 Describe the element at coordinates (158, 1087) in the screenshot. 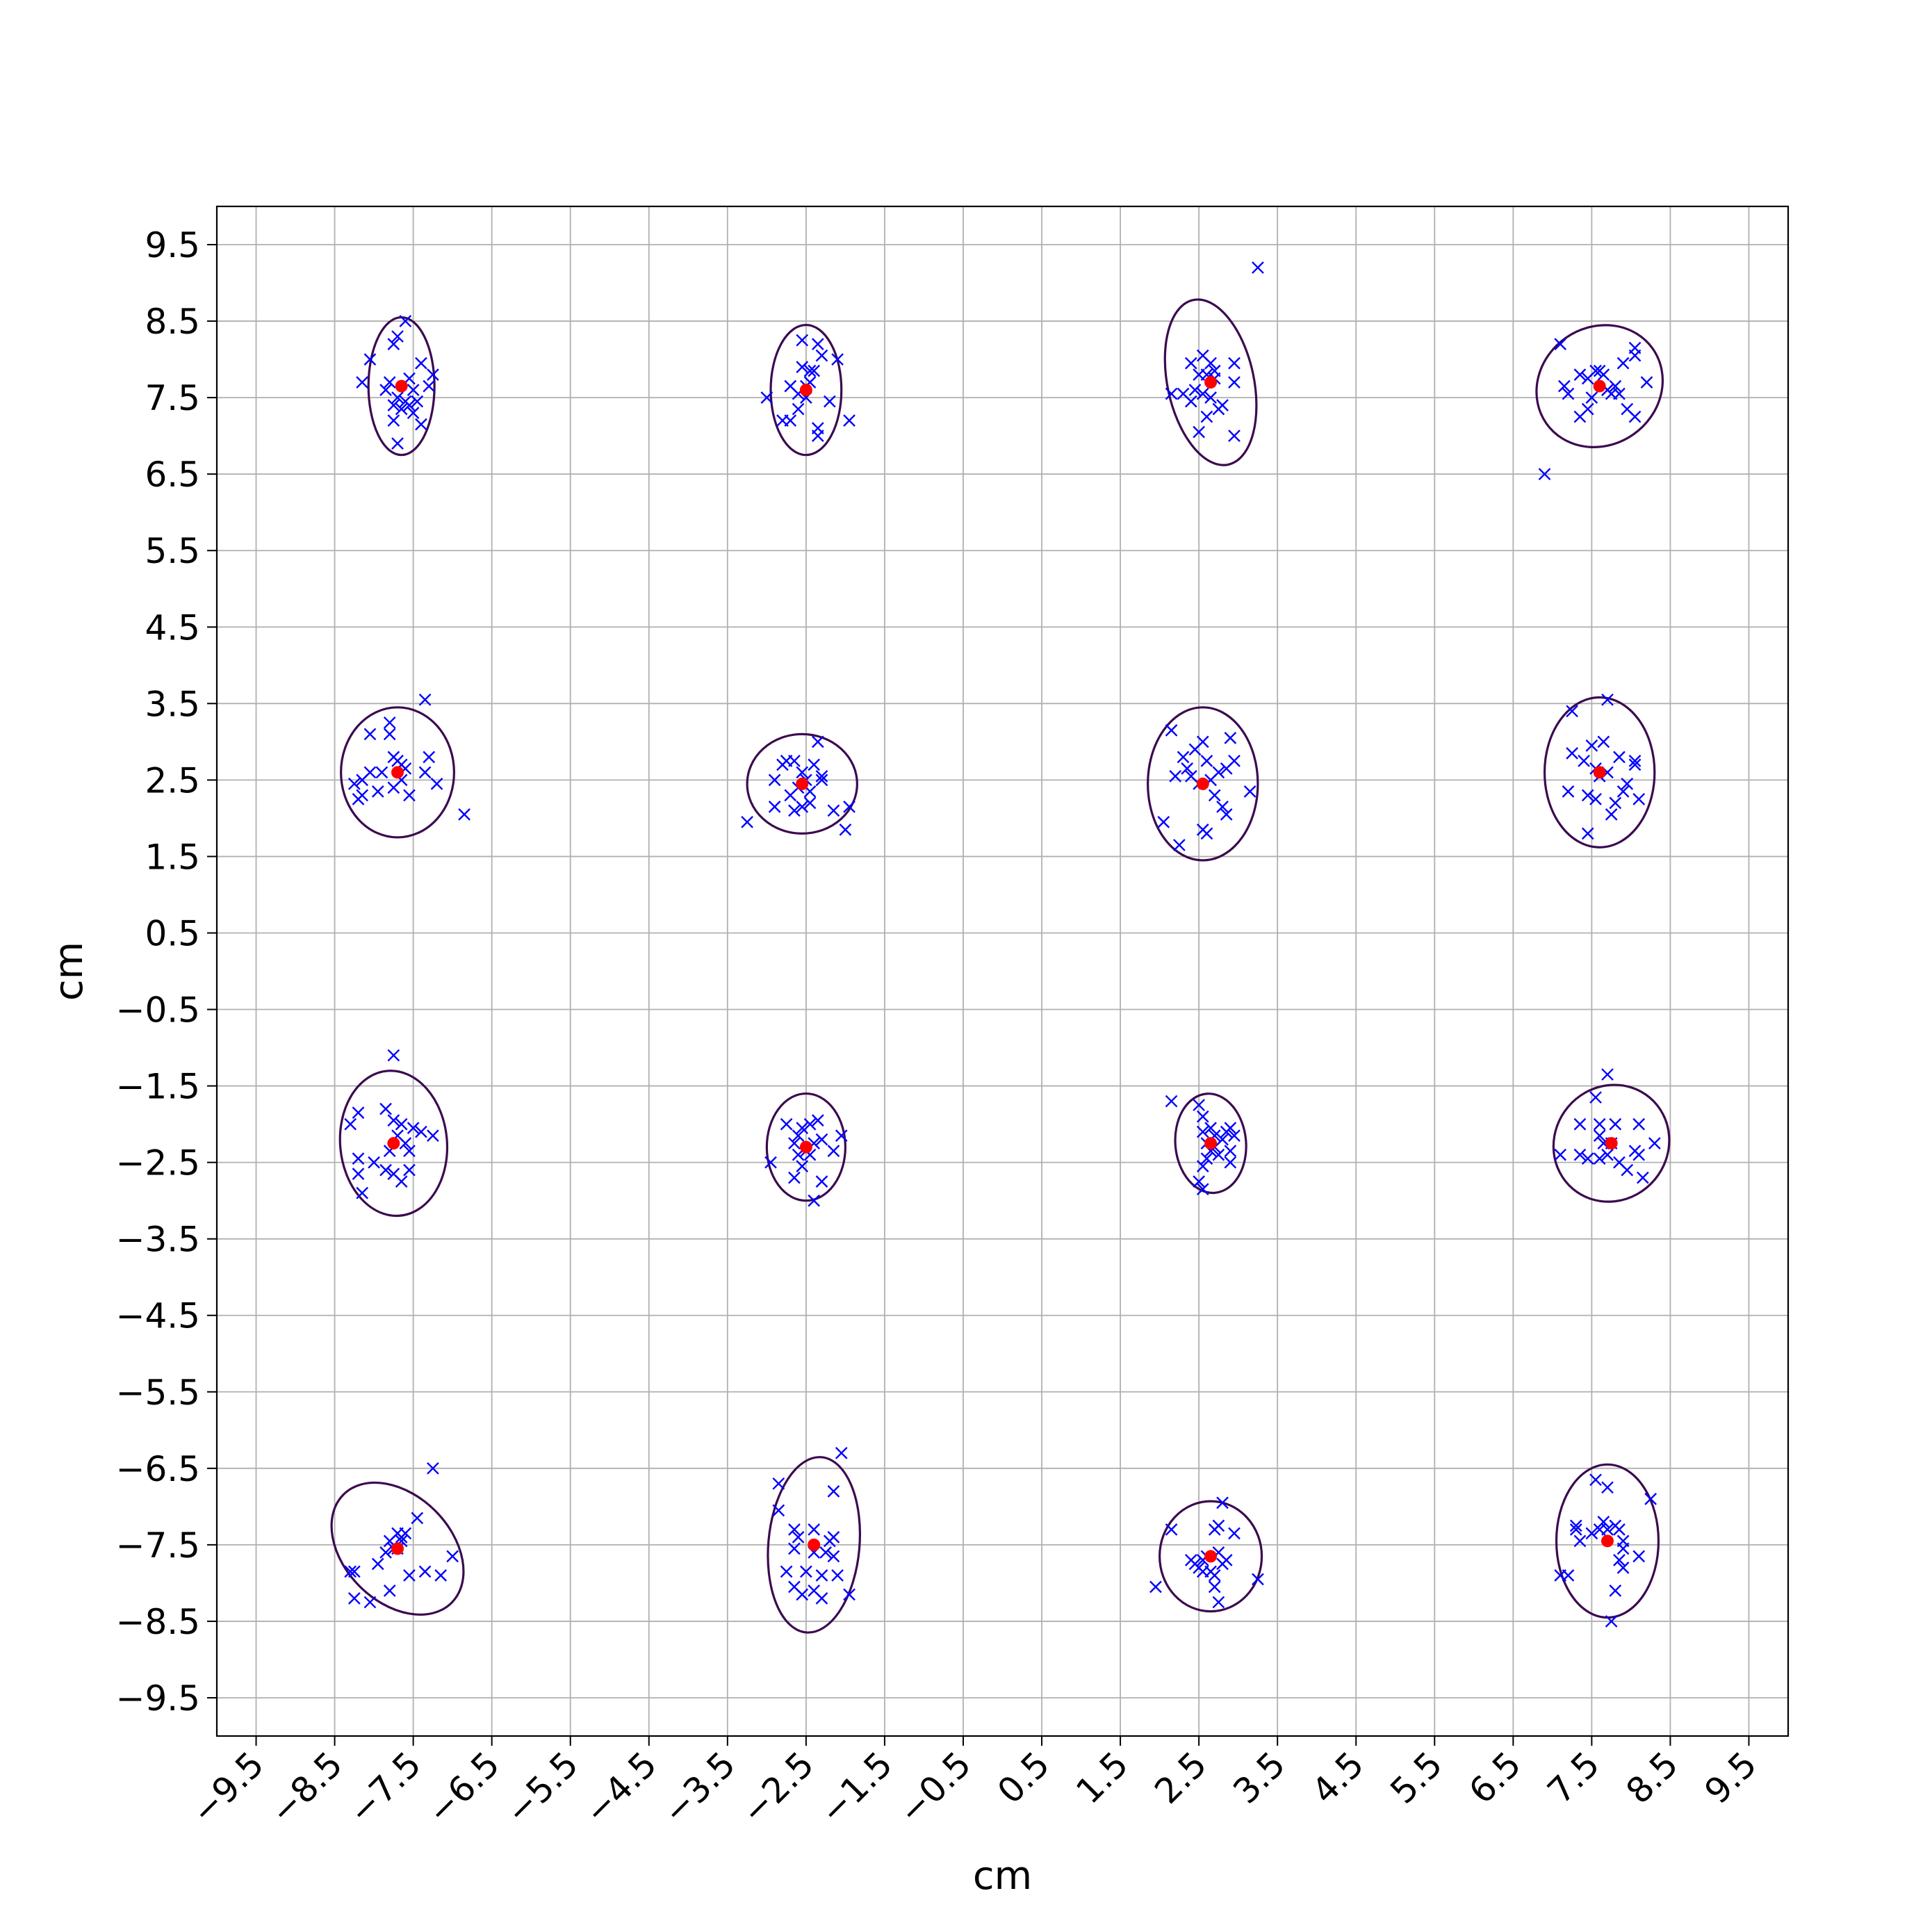

I see `y-tick-label: −1.5` at that location.